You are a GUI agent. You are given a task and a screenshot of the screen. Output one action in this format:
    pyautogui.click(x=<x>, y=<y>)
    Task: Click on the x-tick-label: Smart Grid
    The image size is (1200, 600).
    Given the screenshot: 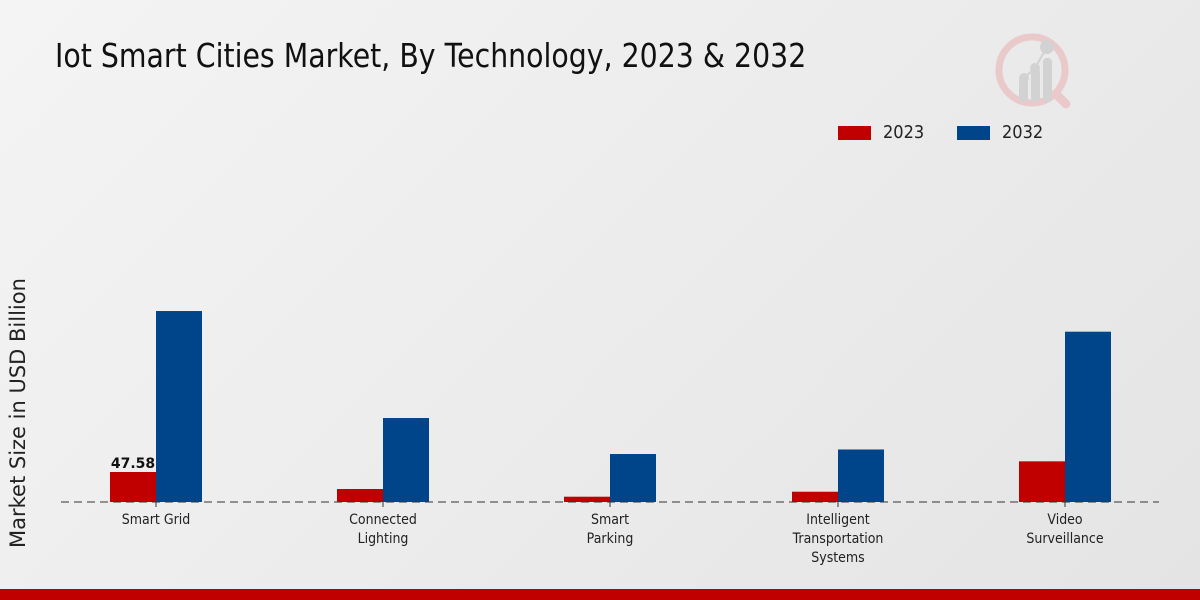 What is the action you would take?
    pyautogui.click(x=156, y=520)
    